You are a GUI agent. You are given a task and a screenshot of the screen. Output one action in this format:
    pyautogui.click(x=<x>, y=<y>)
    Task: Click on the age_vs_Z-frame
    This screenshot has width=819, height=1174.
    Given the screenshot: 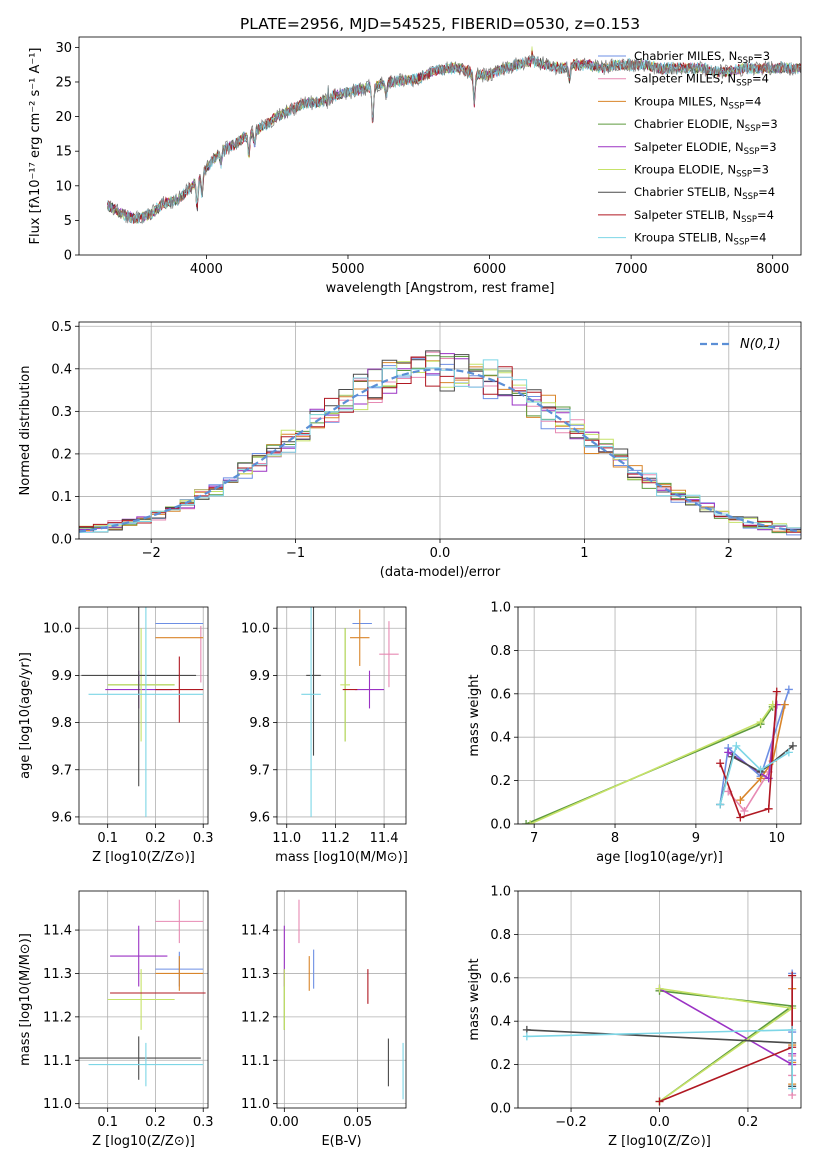 What is the action you would take?
    pyautogui.click(x=143, y=715)
    